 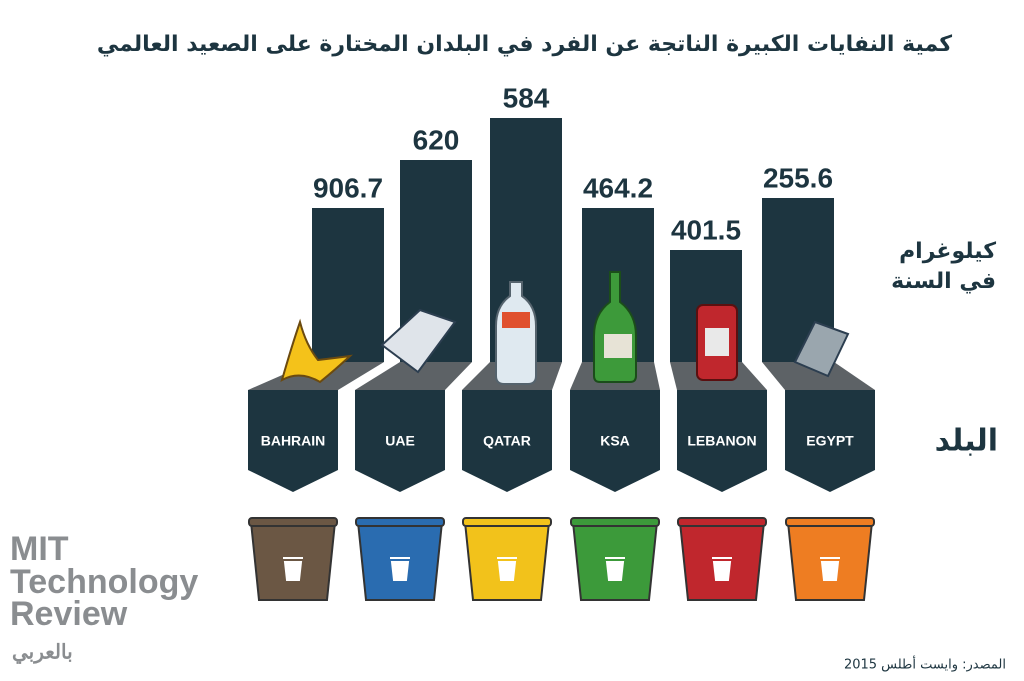 What do you see at coordinates (966, 441) in the screenshot?
I see `category-label: البلد` at bounding box center [966, 441].